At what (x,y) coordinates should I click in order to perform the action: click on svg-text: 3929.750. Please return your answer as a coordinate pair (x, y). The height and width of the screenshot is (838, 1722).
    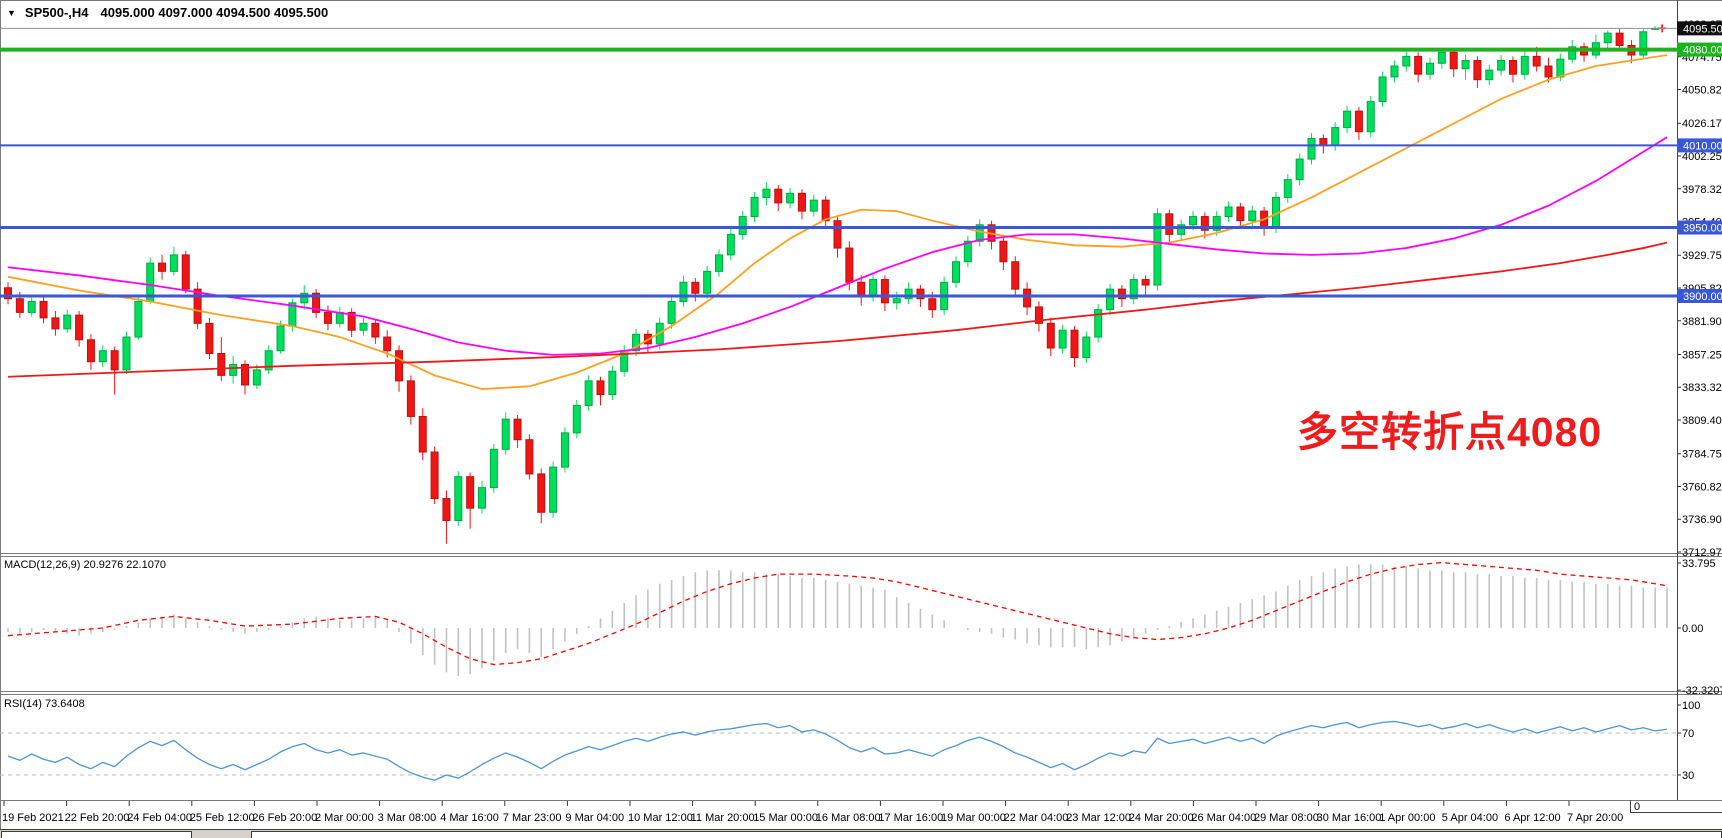
    Looking at the image, I should click on (1702, 256).